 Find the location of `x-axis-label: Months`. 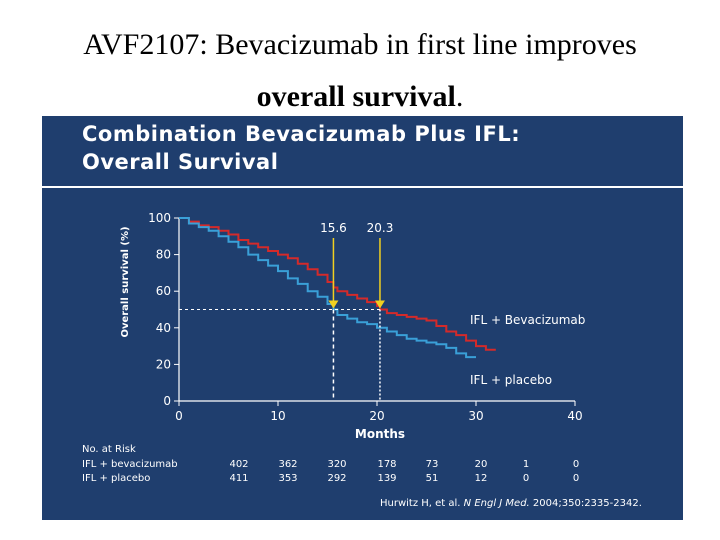

x-axis-label: Months is located at coordinates (380, 434).